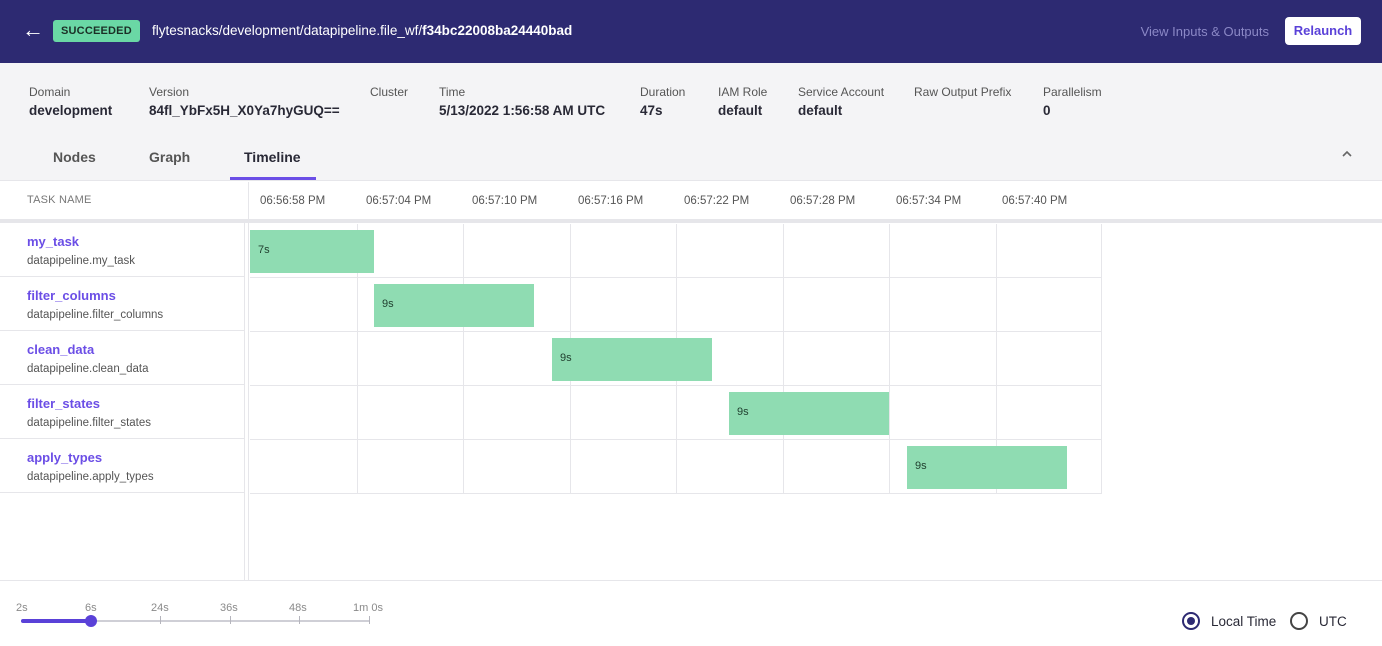 This screenshot has width=1382, height=646. Describe the element at coordinates (264, 250) in the screenshot. I see `task-duration-label: 7s` at that location.